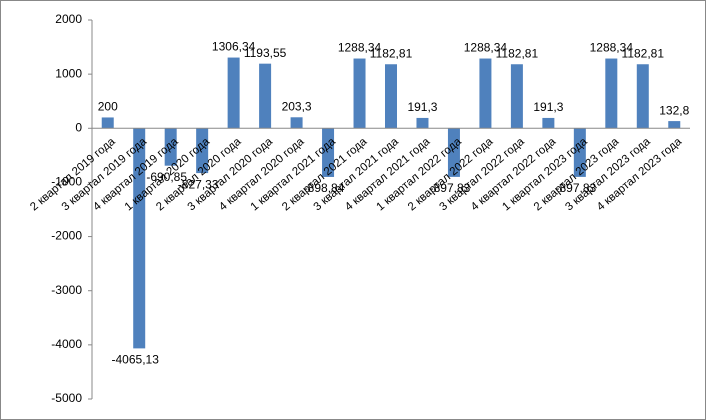 This screenshot has height=420, width=706. Describe the element at coordinates (66, 398) in the screenshot. I see `y-tick-label: -5000` at that location.